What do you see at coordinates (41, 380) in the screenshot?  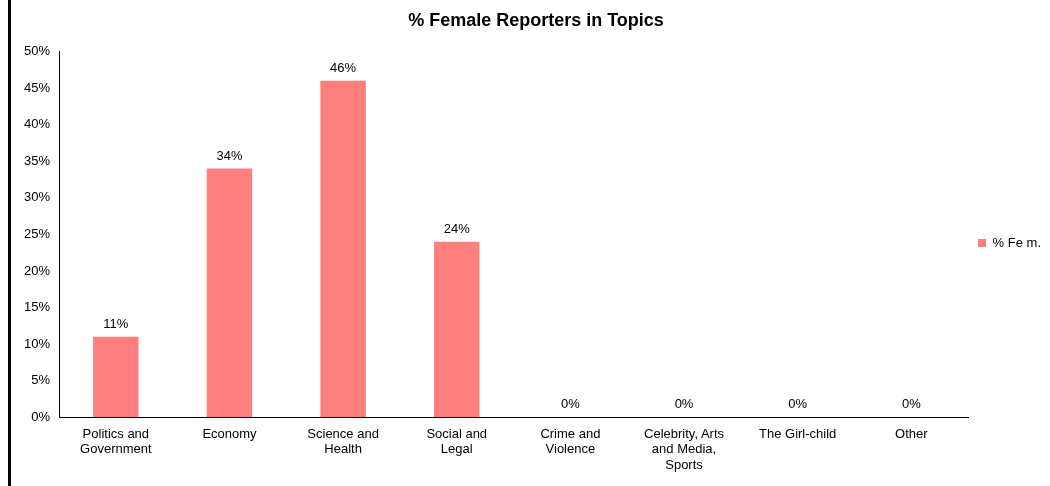 I see `y-tick-label: 5%` at bounding box center [41, 380].